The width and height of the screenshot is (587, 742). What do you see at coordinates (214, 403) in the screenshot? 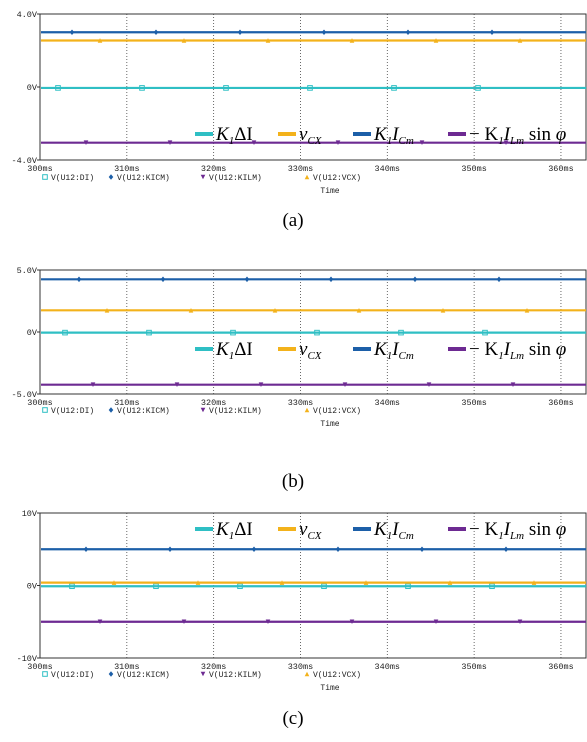
I see `x-tick-label: 320ms` at bounding box center [214, 403].